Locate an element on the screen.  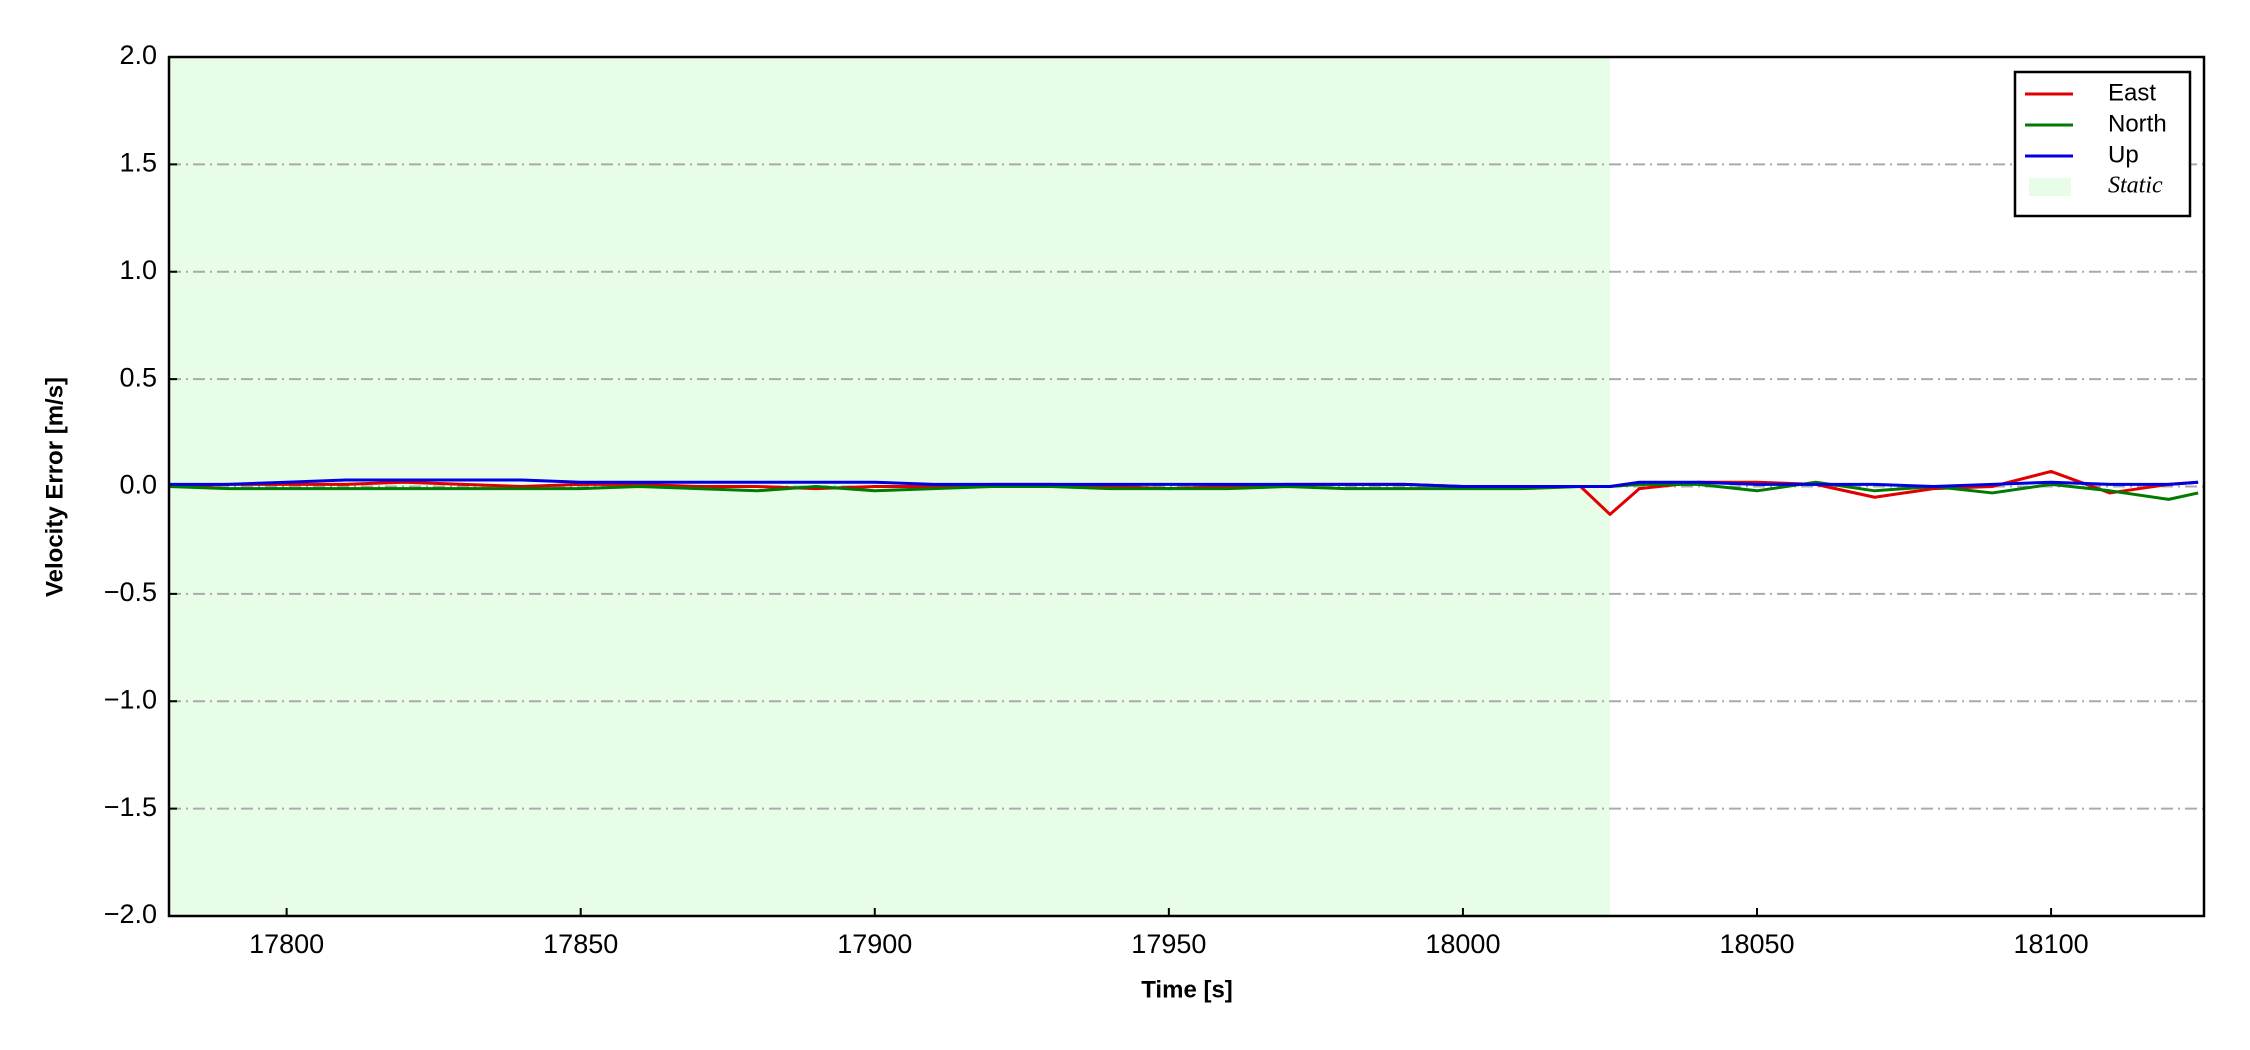
y-axis-label: Velocity Error [m/s] is located at coordinates (54, 487).